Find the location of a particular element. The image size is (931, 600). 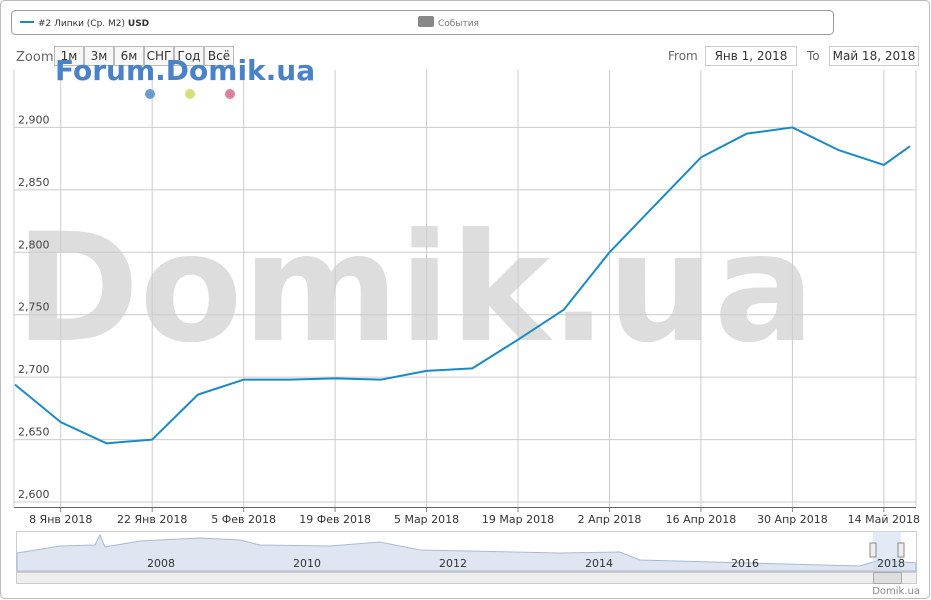

navigator-window is located at coordinates (887, 551).